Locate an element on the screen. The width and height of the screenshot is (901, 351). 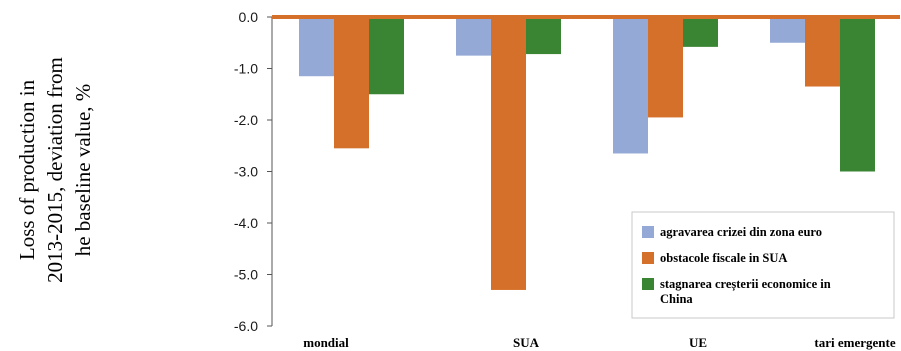
x-category-label: tari emergente is located at coordinates (854, 342).